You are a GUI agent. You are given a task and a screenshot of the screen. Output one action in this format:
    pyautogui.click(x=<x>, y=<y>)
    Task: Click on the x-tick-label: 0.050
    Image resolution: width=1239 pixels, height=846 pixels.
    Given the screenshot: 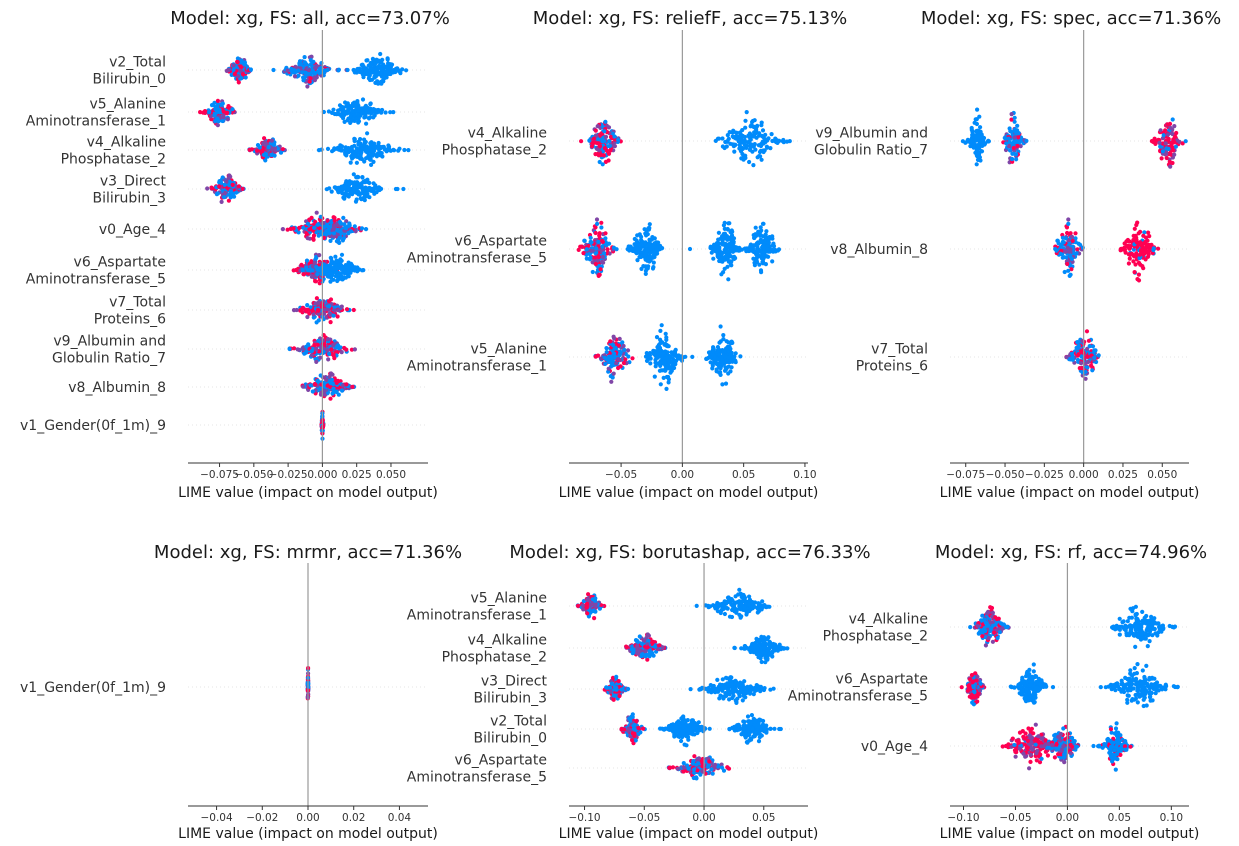 What is the action you would take?
    pyautogui.click(x=1162, y=475)
    